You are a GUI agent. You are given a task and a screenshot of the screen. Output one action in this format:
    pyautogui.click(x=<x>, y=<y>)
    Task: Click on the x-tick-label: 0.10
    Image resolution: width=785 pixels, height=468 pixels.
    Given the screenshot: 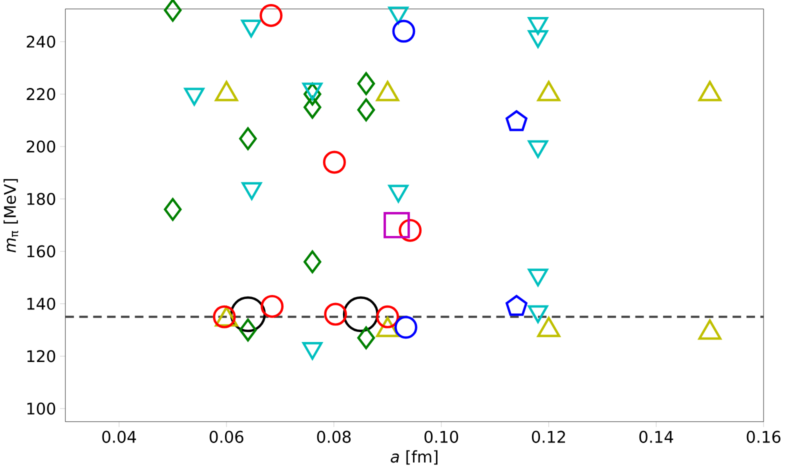 What is the action you would take?
    pyautogui.click(x=441, y=436)
    